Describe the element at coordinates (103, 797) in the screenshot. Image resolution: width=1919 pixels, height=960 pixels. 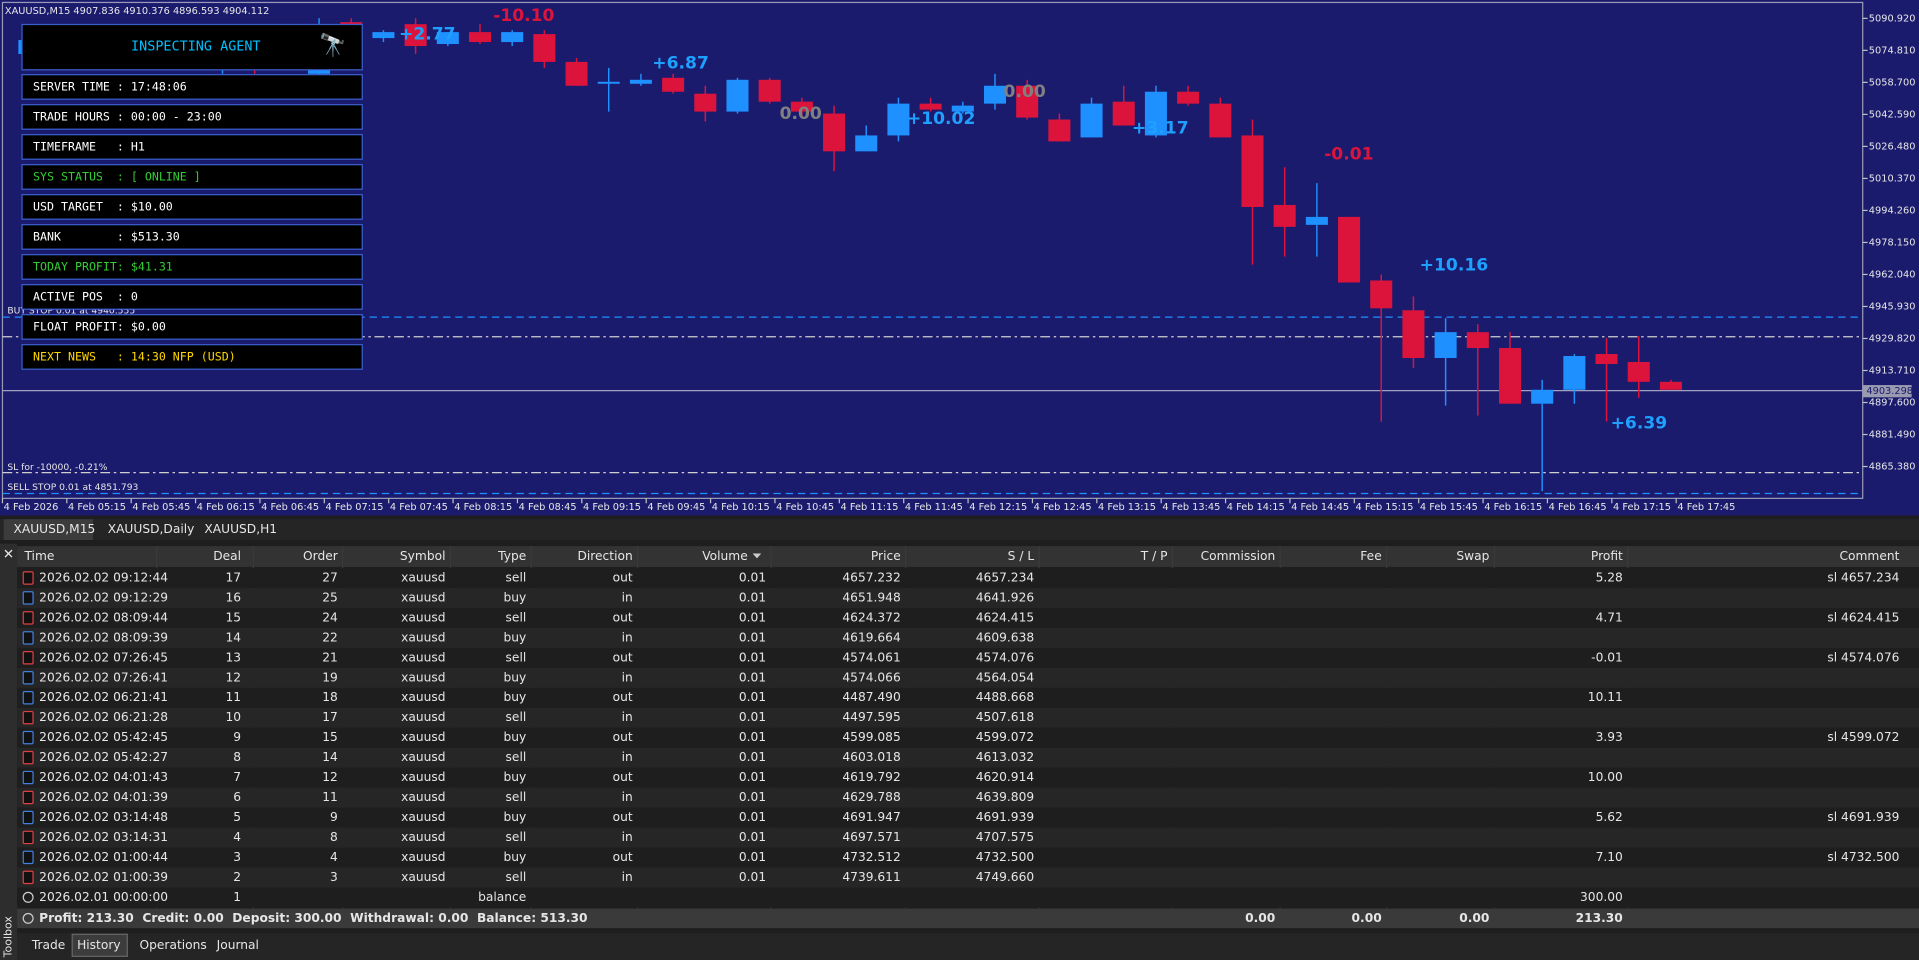
I see `table-cell: 2026.02.02 04:01:39` at that location.